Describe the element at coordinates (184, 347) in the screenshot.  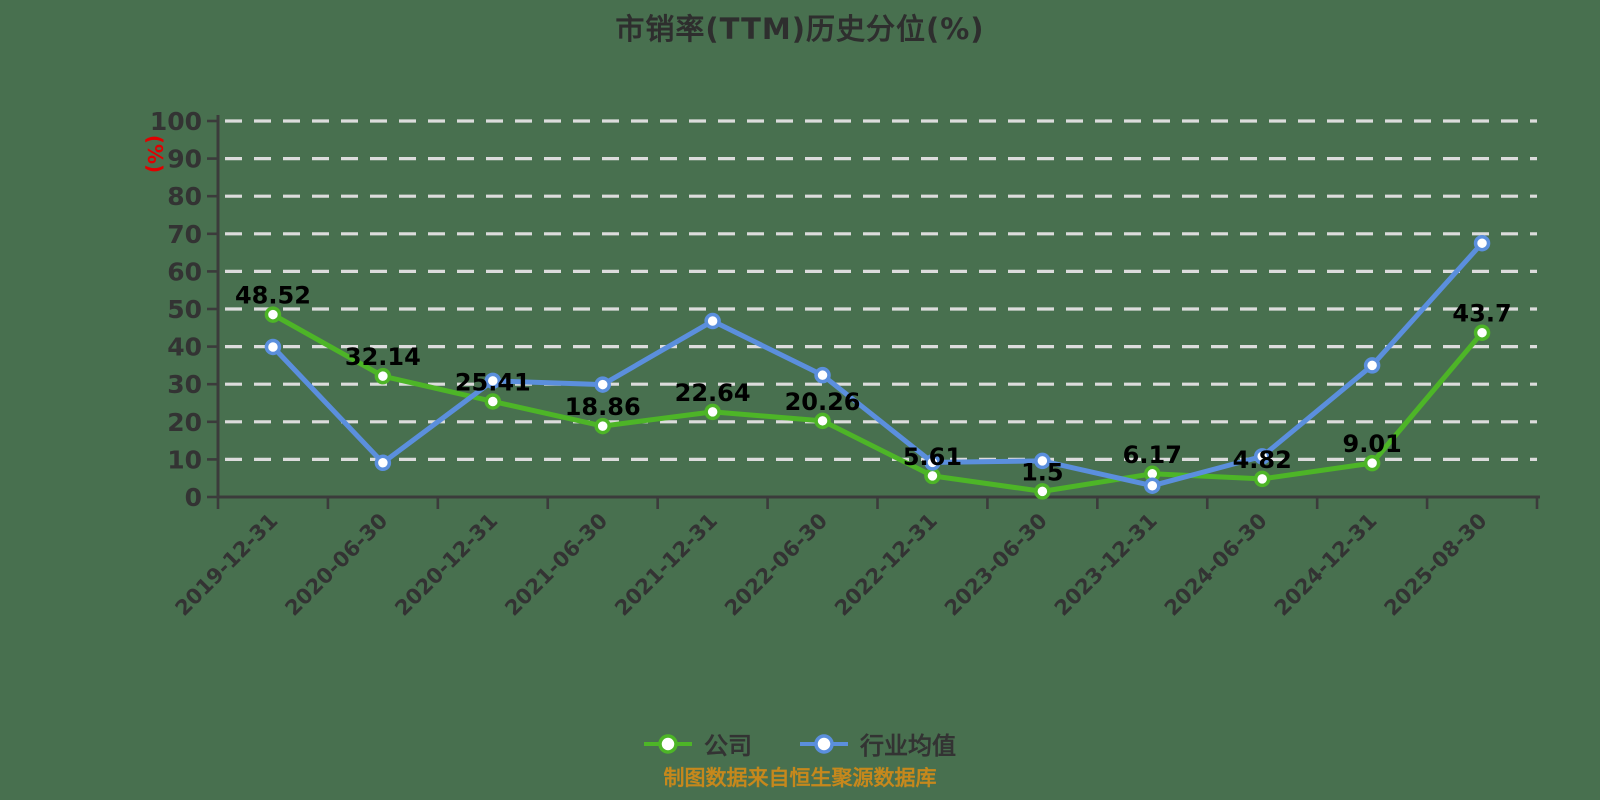
I see `y-axis-tick-label: 40` at that location.